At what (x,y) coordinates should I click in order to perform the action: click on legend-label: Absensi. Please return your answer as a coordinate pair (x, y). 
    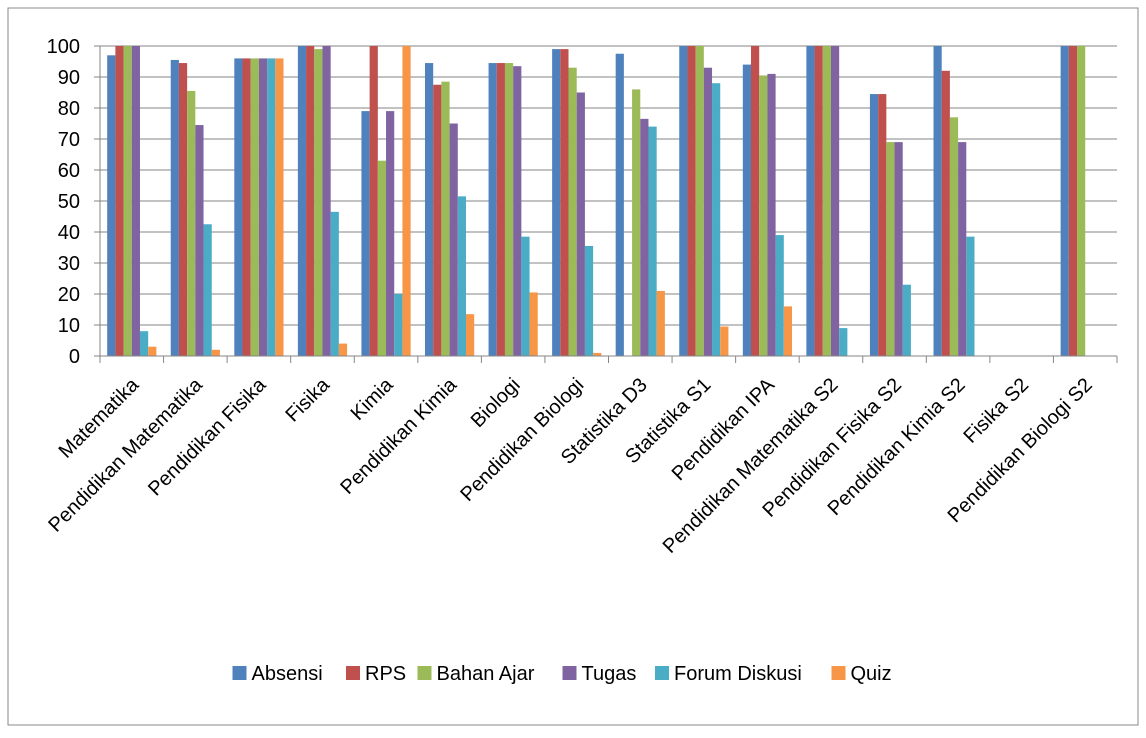
    Looking at the image, I should click on (287, 674).